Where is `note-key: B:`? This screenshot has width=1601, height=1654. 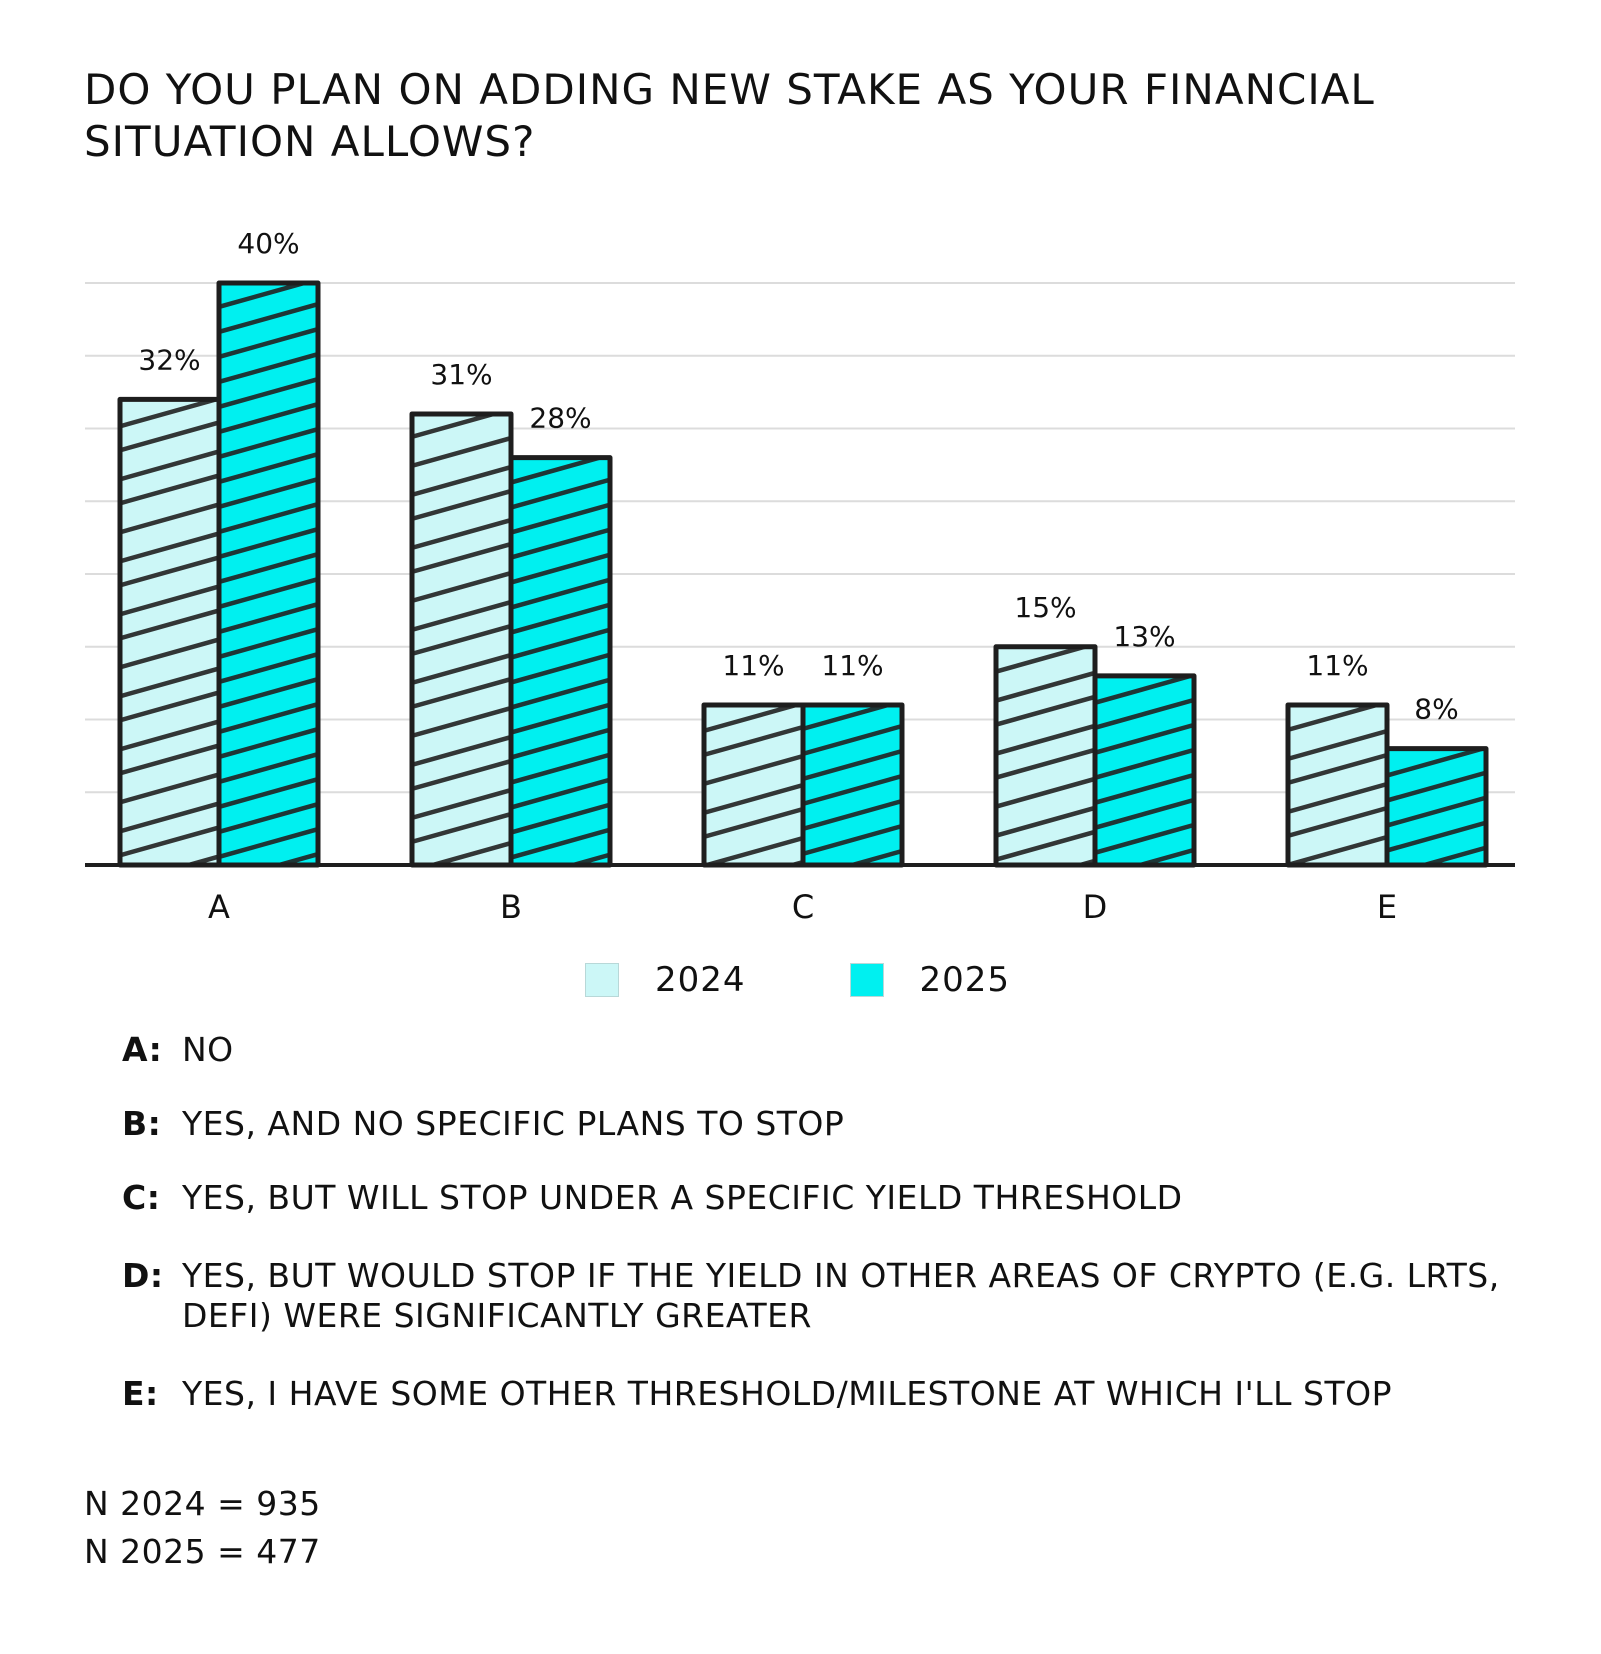
note-key: B: is located at coordinates (142, 1123).